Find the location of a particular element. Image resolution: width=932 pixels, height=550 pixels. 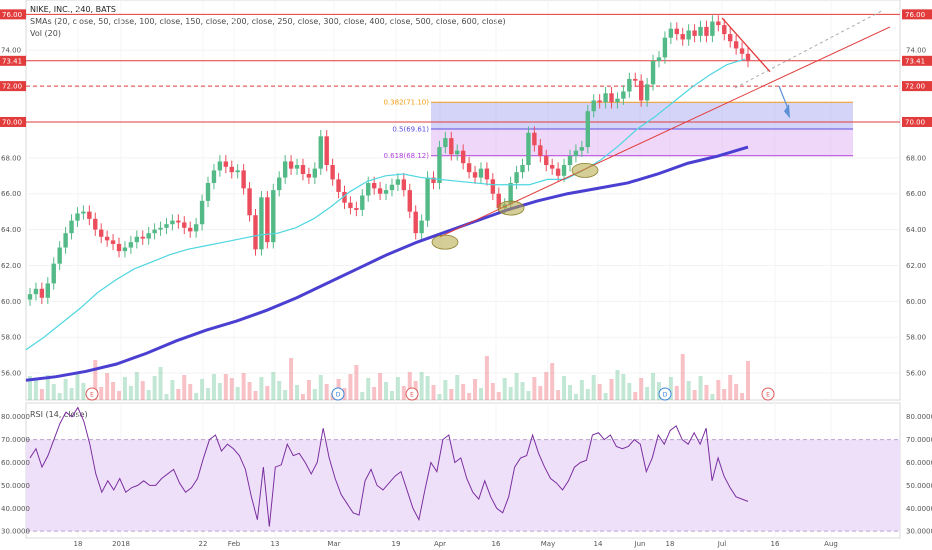

chart-title: NIKE, INC., 240, BATS is located at coordinates (73, 9).